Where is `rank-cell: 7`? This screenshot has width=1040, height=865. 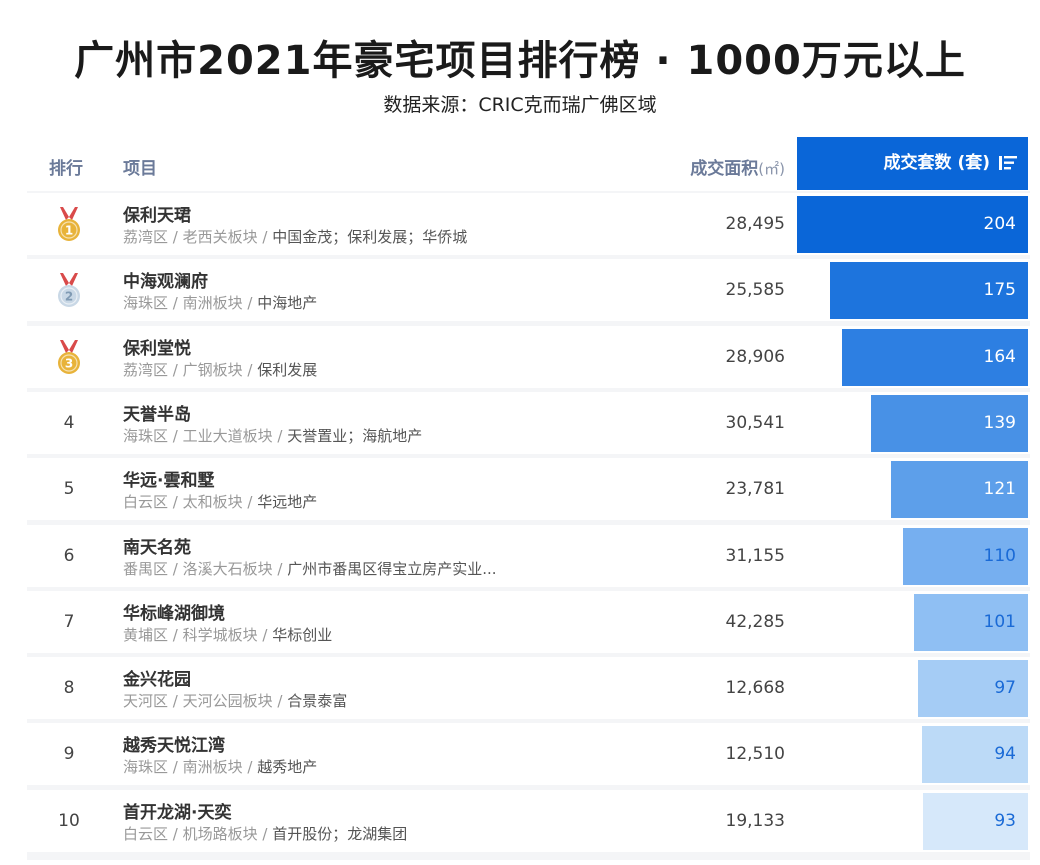
rank-cell: 7 is located at coordinates (69, 621).